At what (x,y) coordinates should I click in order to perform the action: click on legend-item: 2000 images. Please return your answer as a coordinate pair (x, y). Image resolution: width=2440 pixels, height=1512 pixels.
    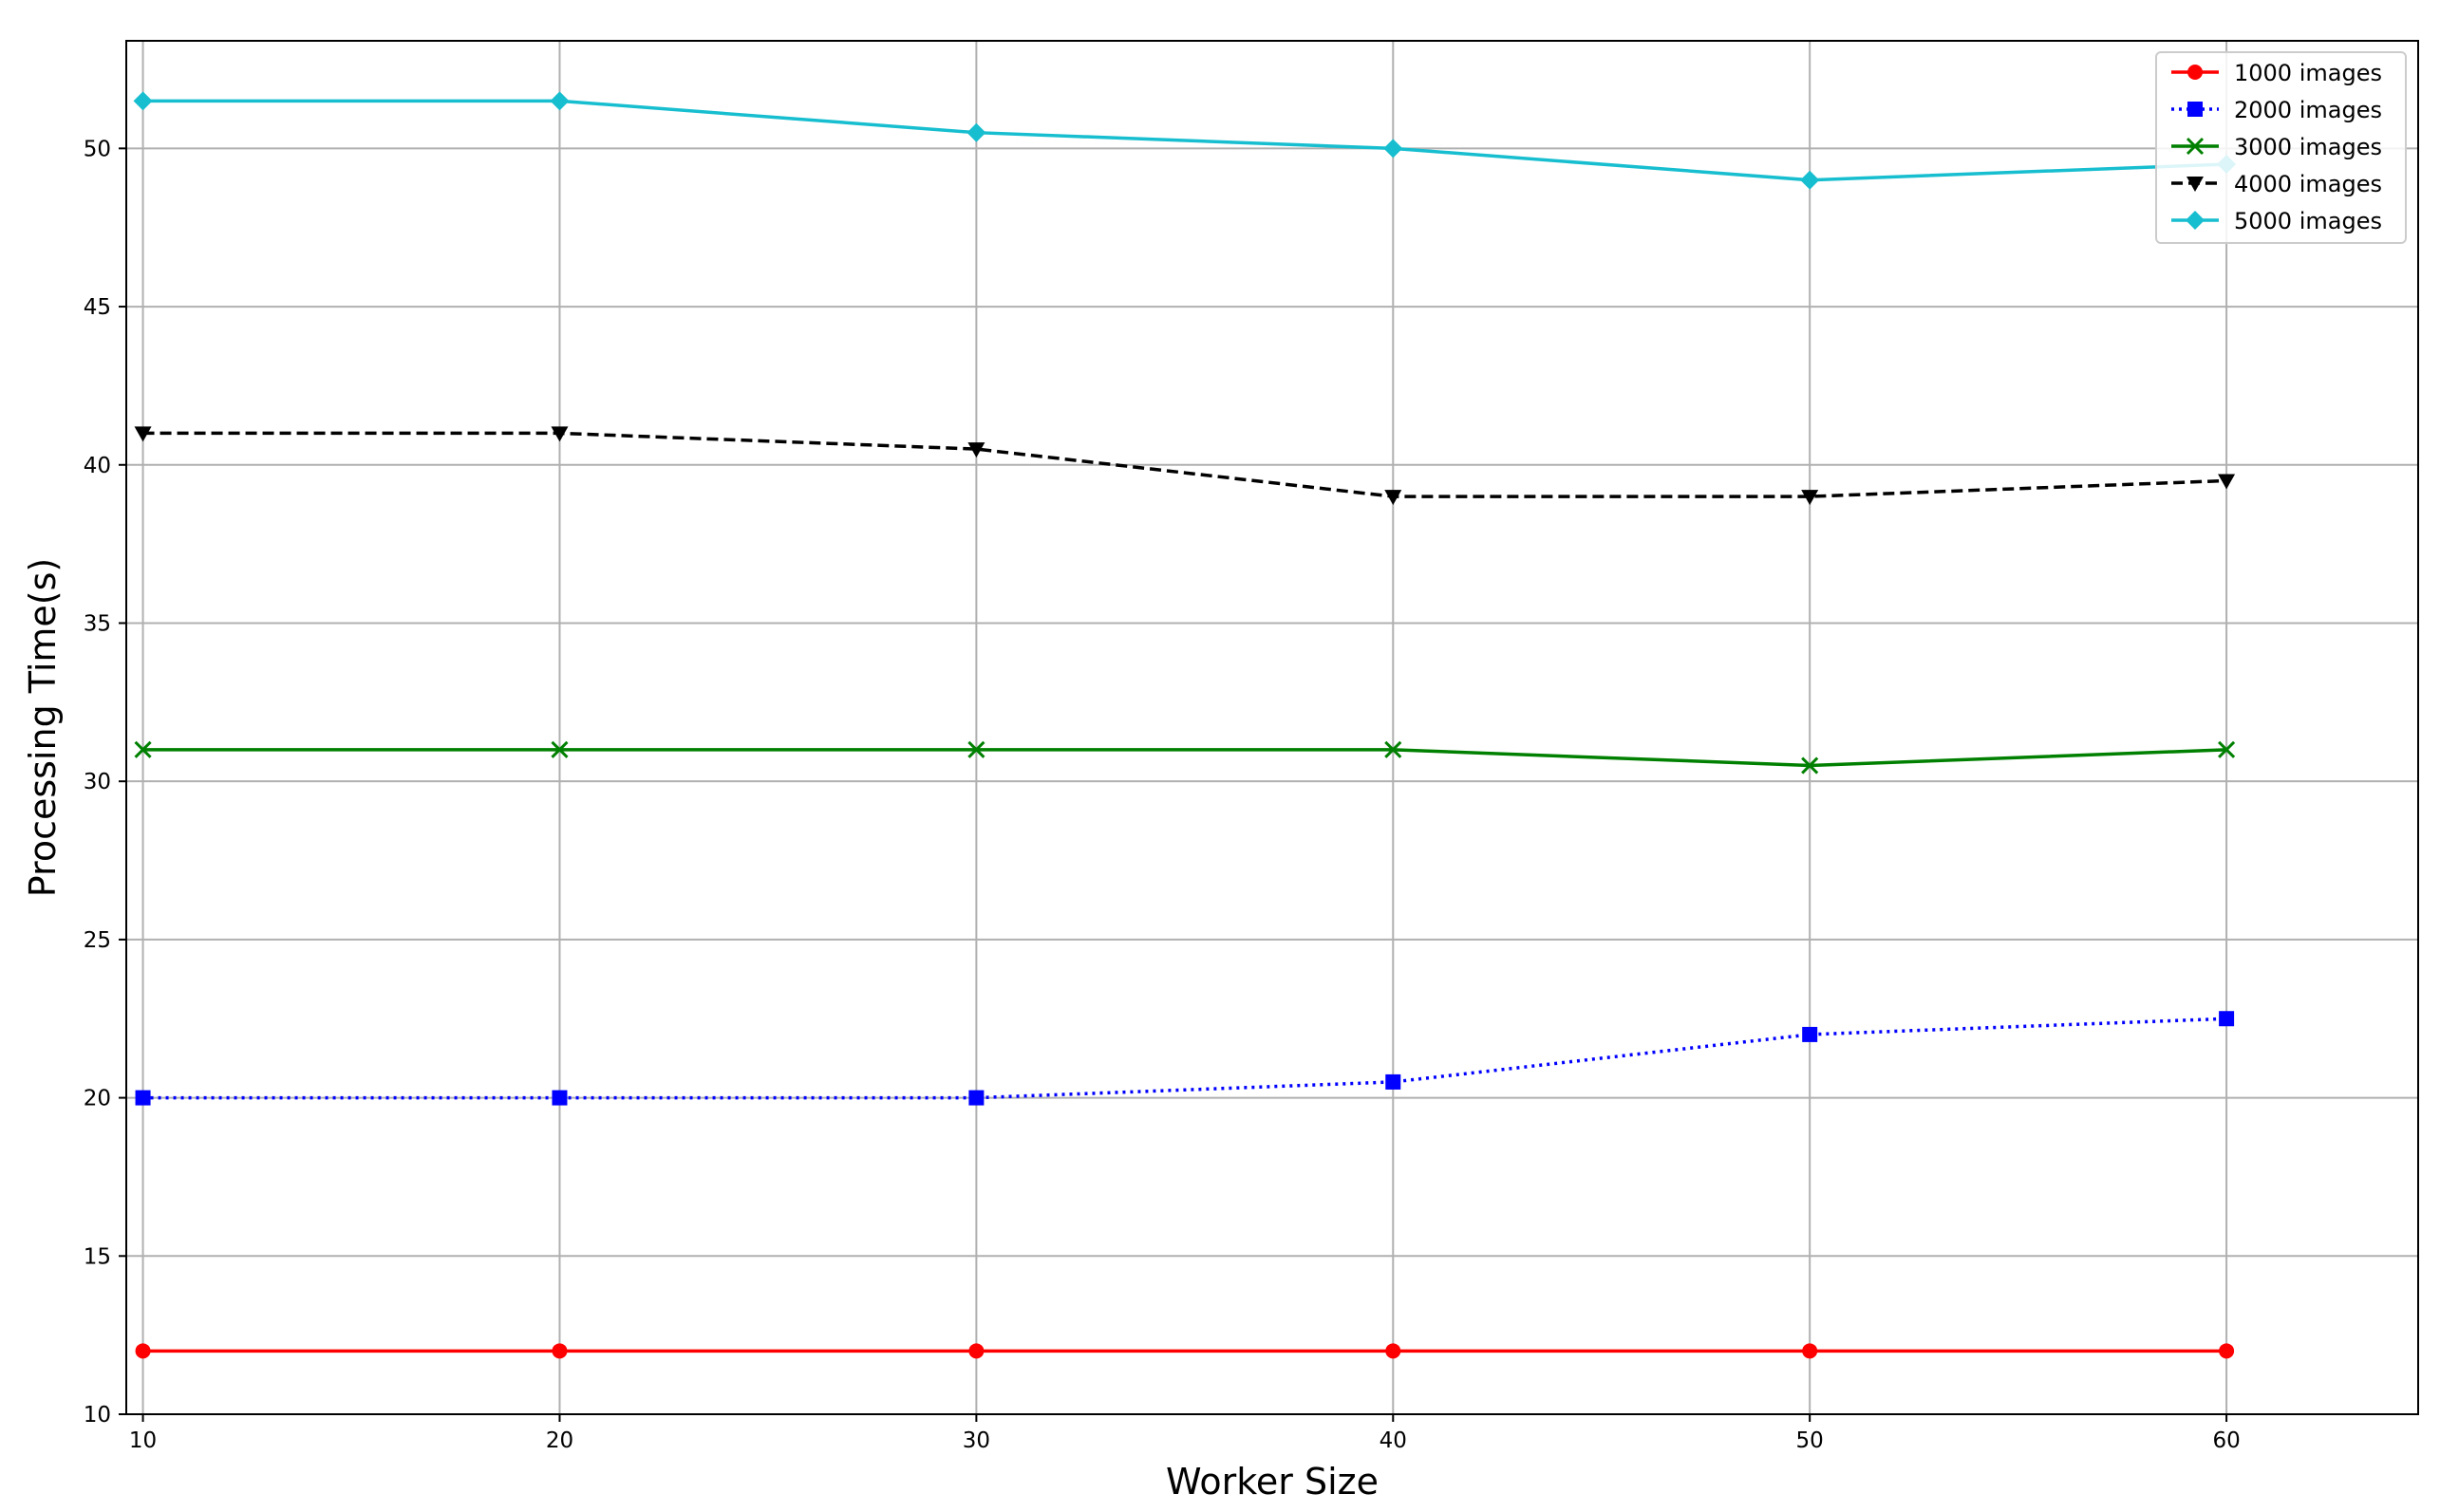
    Looking at the image, I should click on (2276, 110).